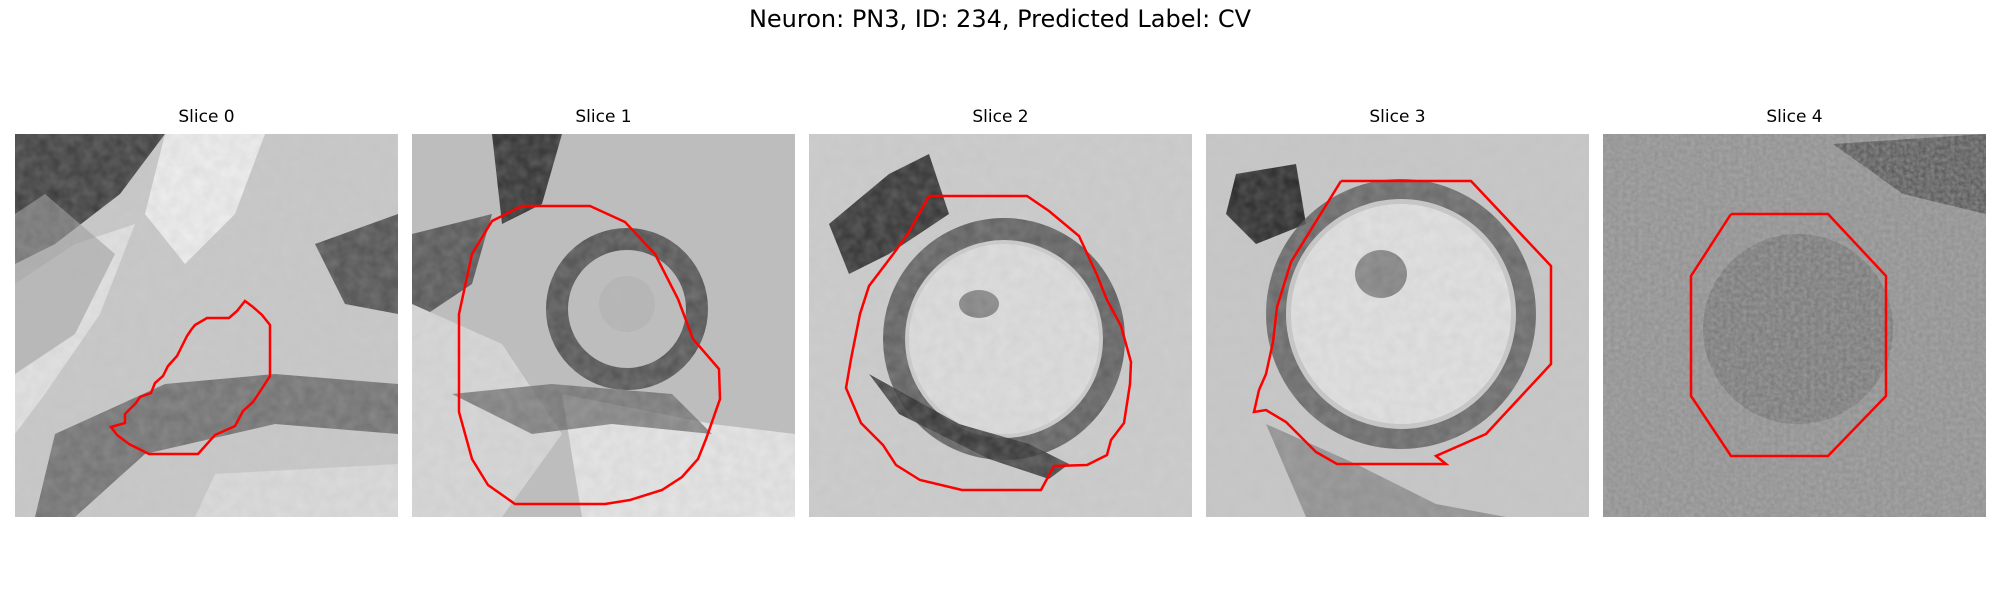  I want to click on slice-title-4: Slice 4, so click(1794, 117).